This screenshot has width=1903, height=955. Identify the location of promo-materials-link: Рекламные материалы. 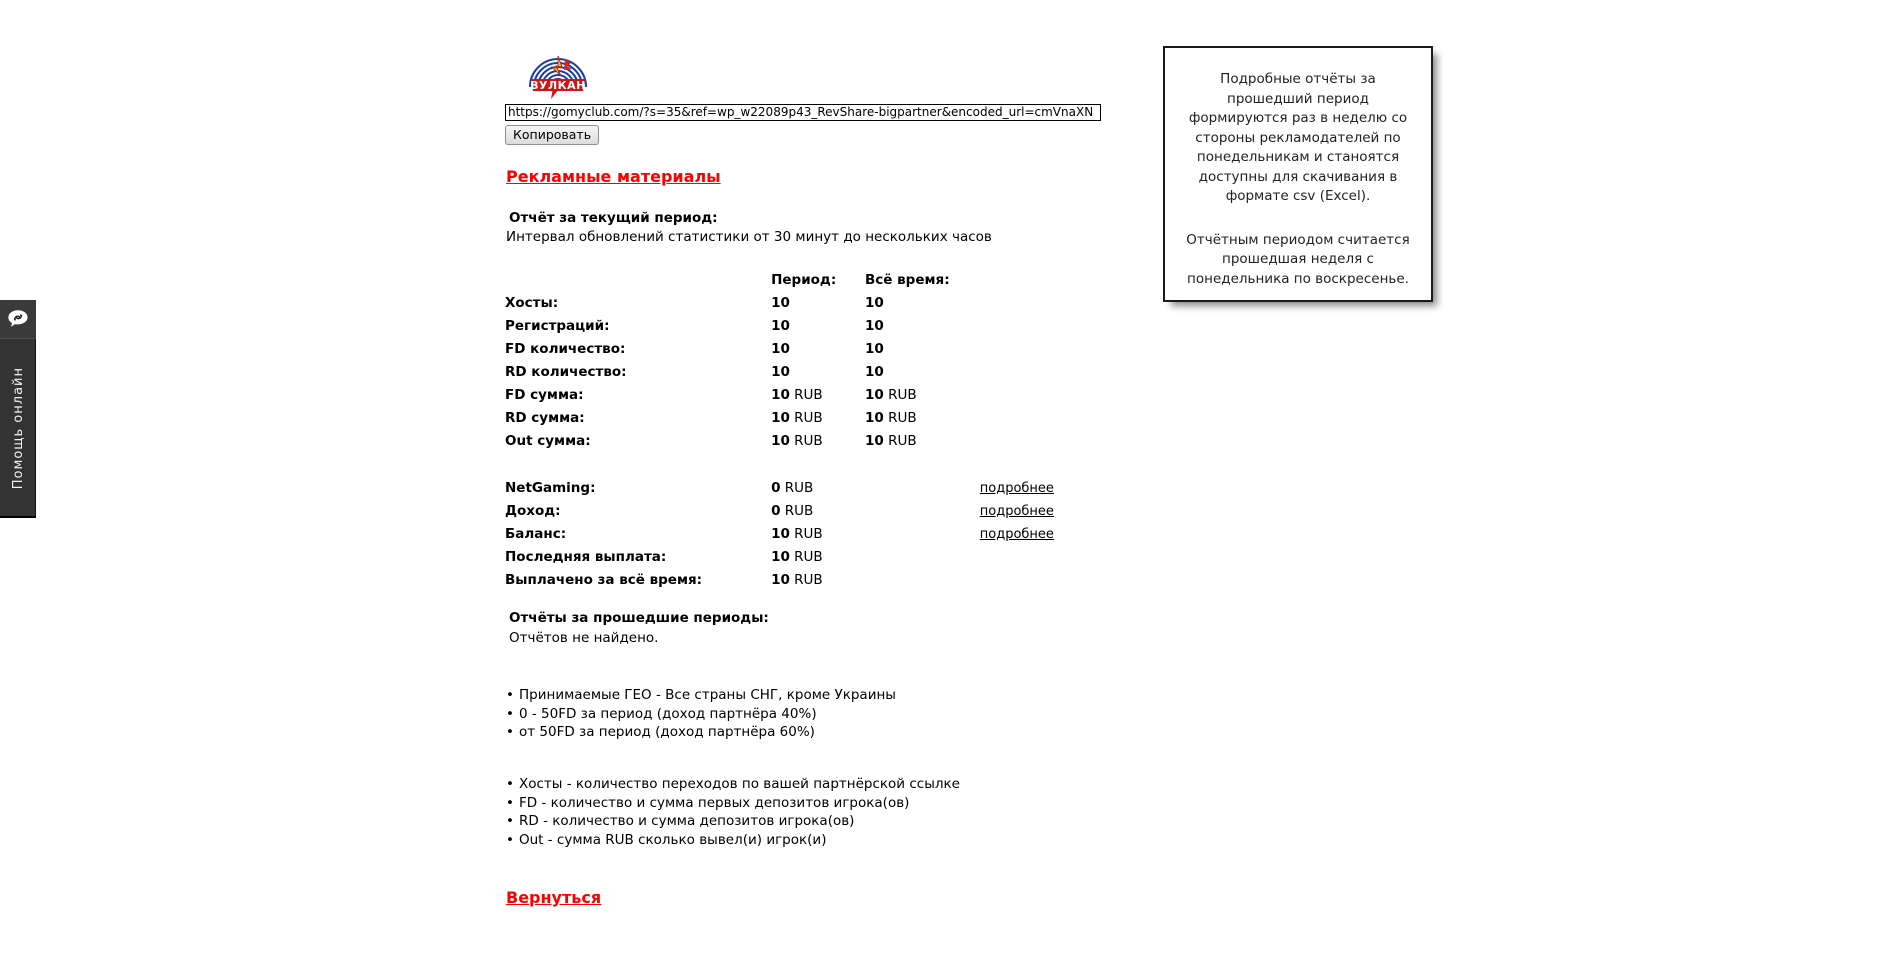
(613, 176).